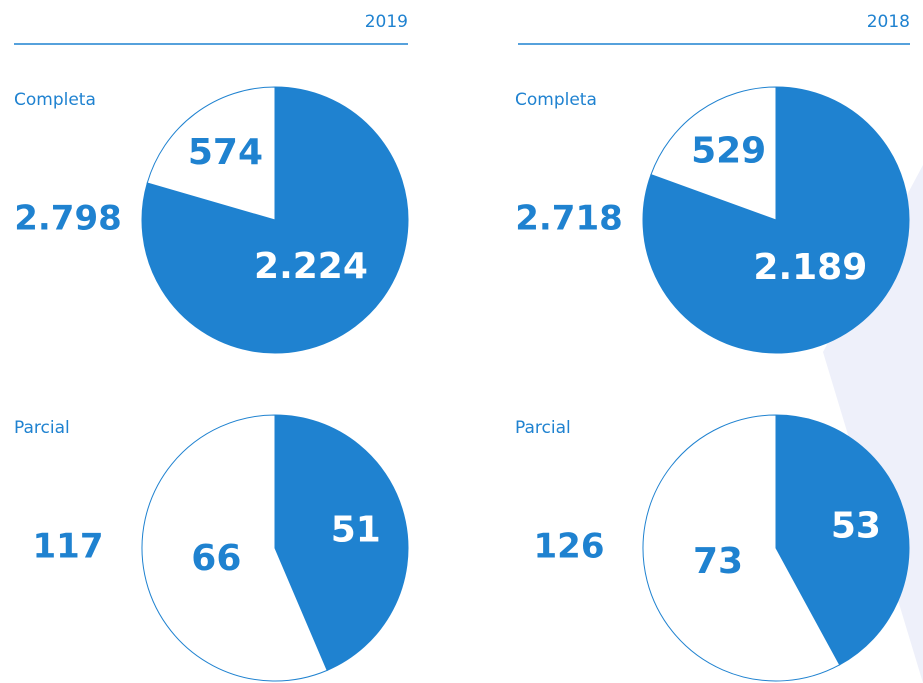  What do you see at coordinates (856, 526) in the screenshot?
I see `value-label: 53` at bounding box center [856, 526].